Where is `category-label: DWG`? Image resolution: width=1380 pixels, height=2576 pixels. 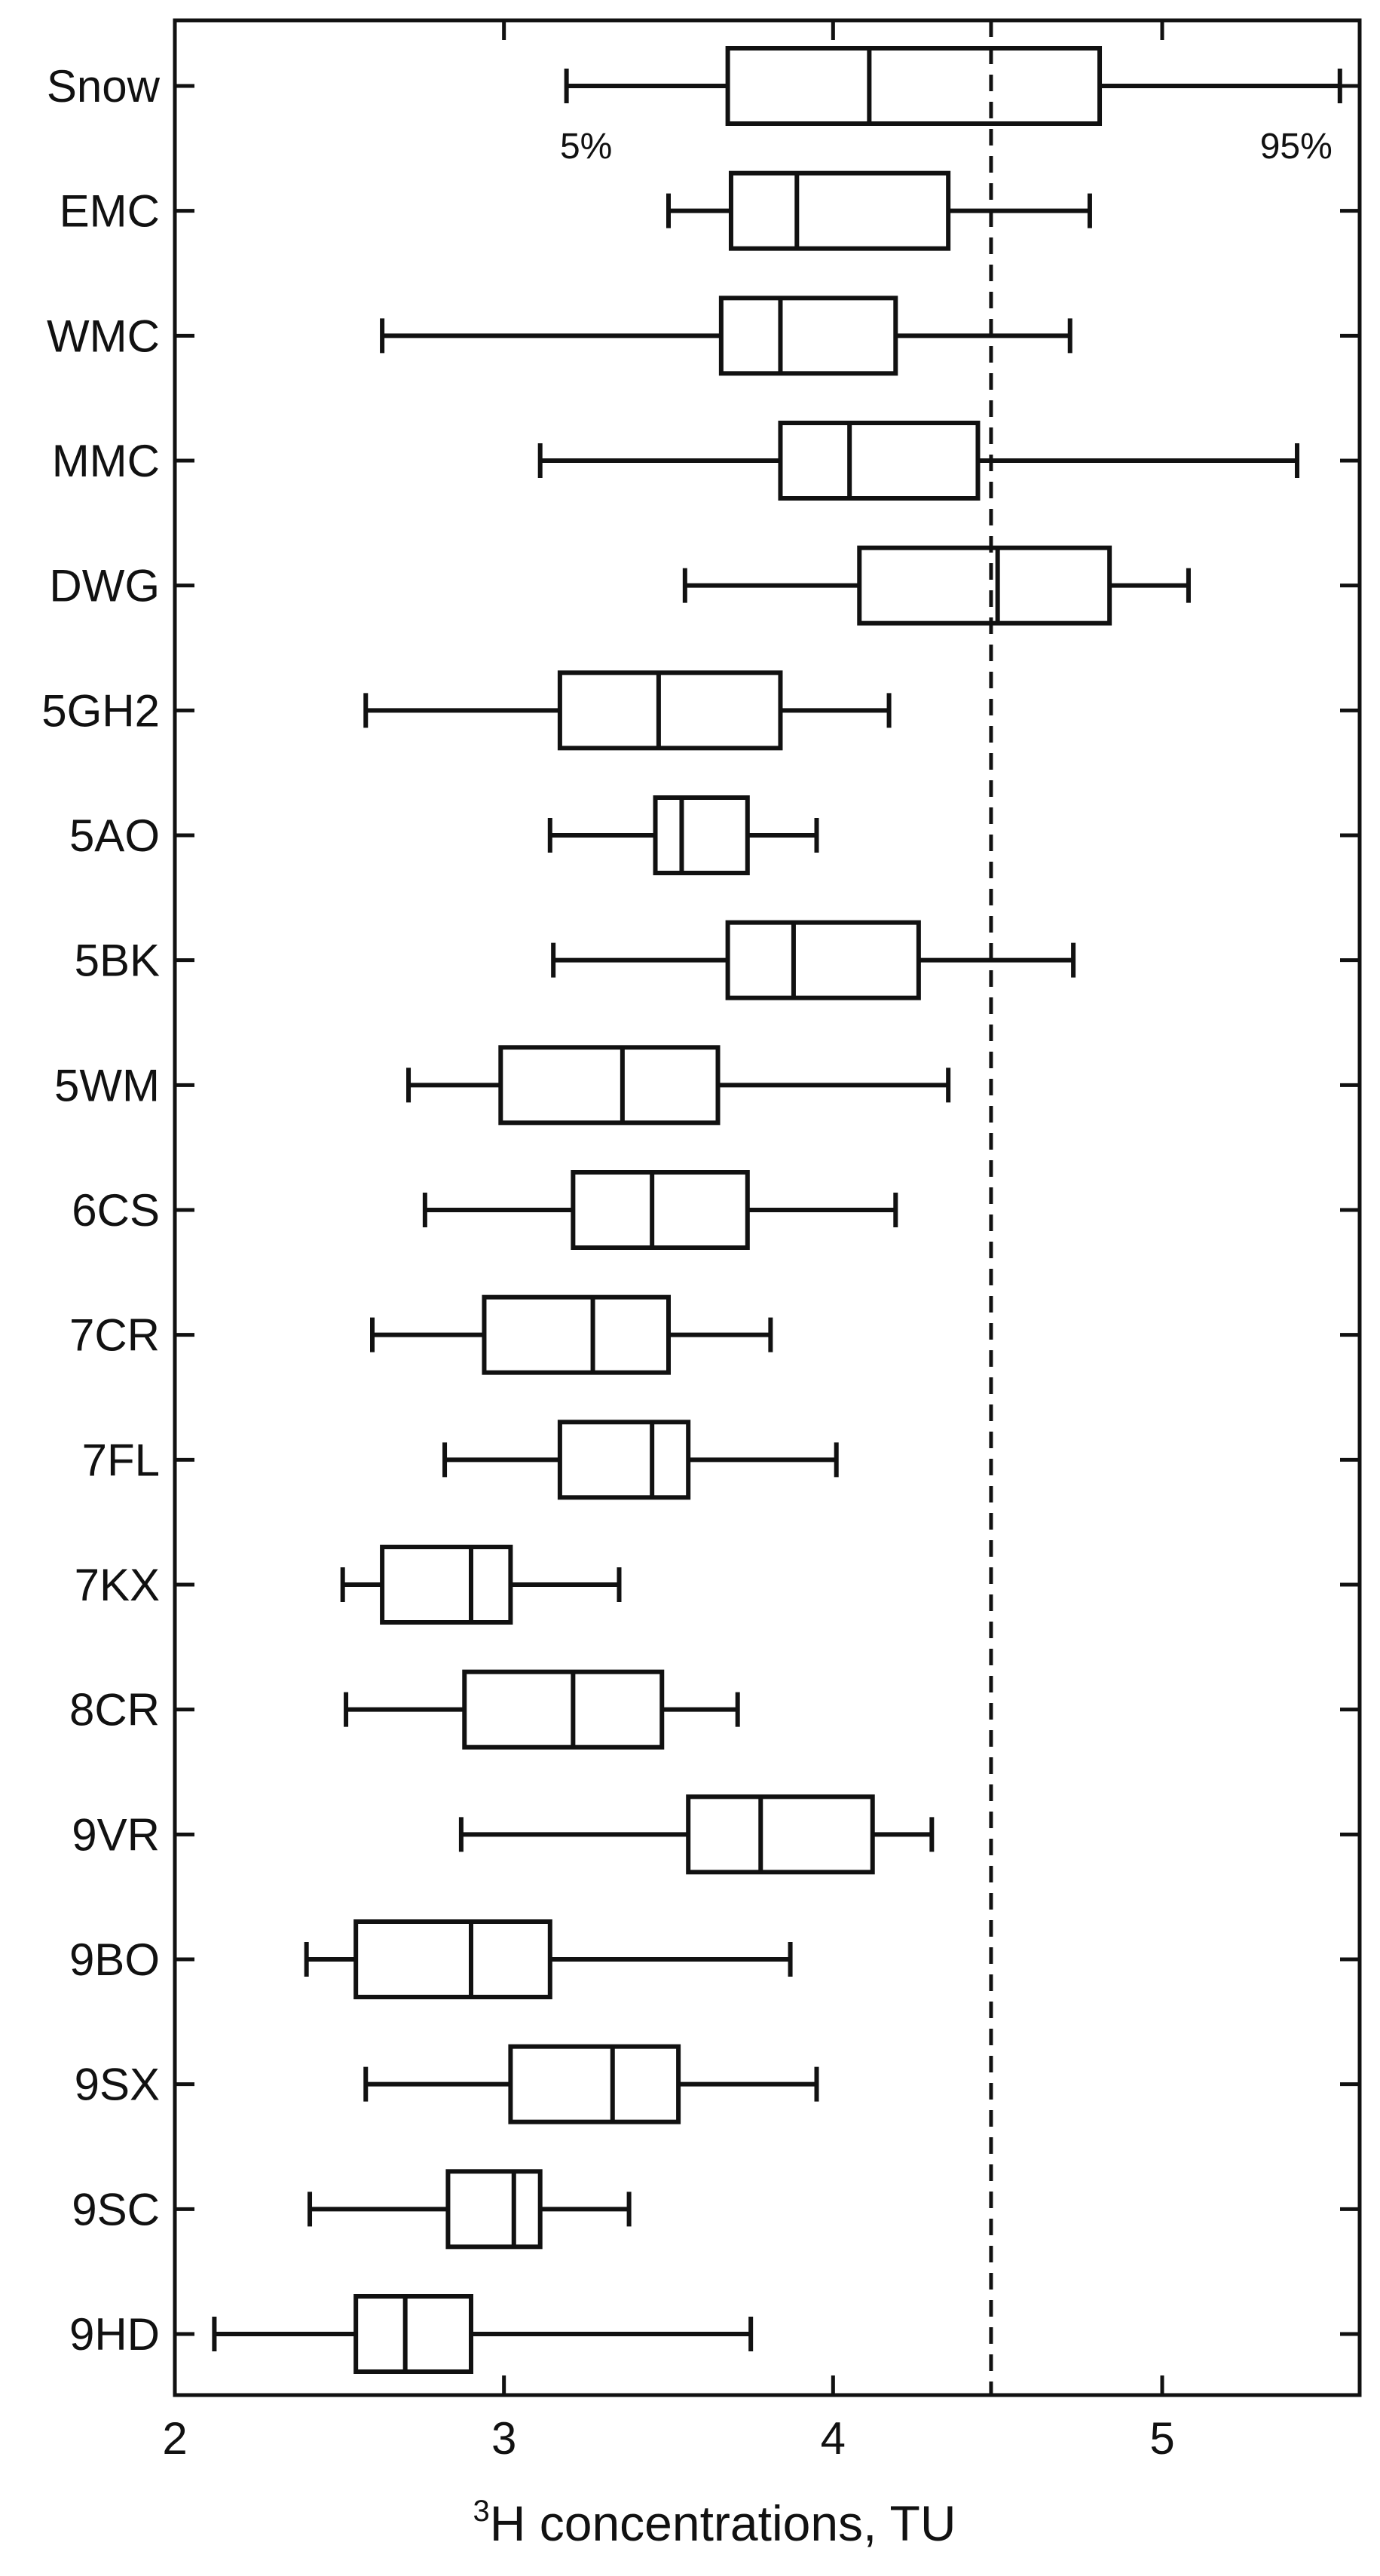
category-label: DWG is located at coordinates (104, 586).